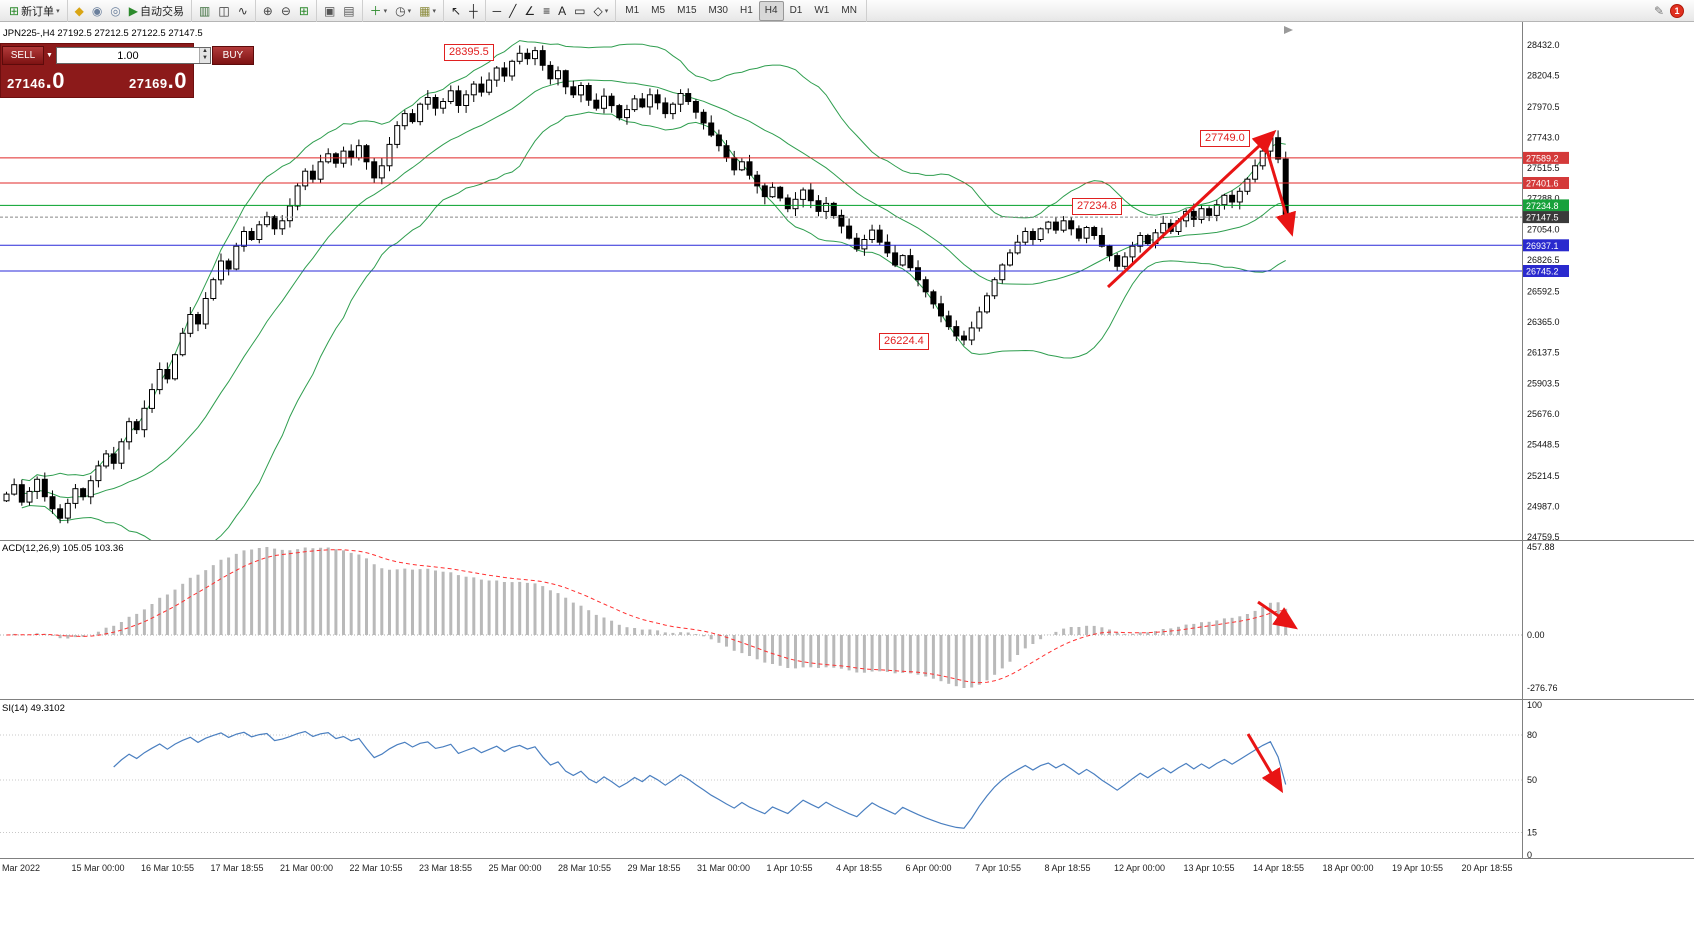 This screenshot has width=1694, height=942. I want to click on zoom-in-button: ⊕, so click(268, 11).